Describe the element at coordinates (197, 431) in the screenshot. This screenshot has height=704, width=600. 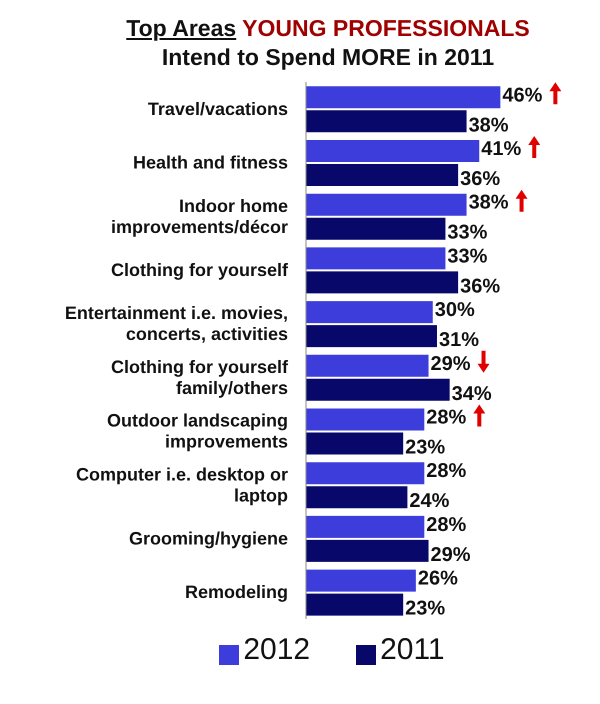
I see `y-tick-label: Outdoor landscaping improvements` at that location.